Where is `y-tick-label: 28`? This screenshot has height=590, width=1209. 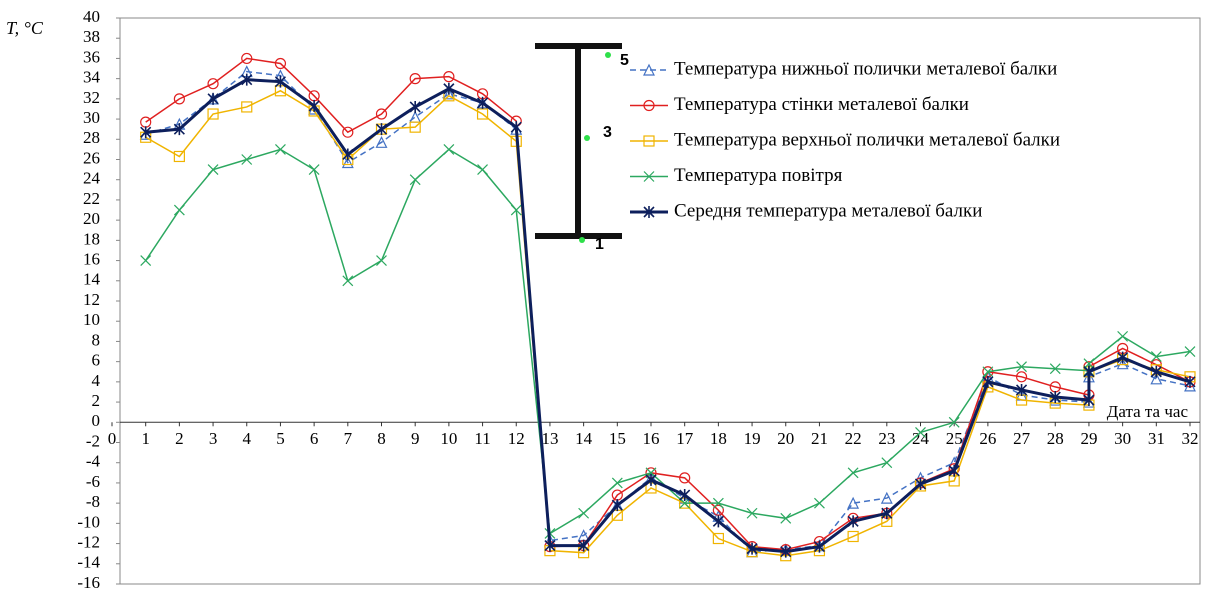 y-tick-label: 28 is located at coordinates (91, 137).